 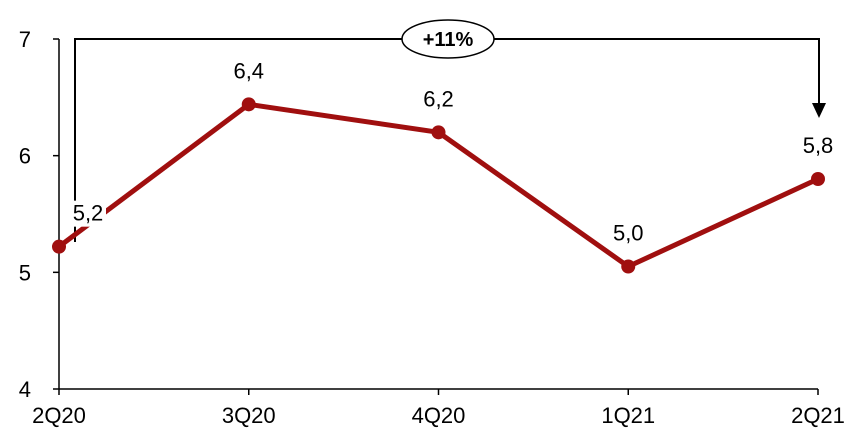 What do you see at coordinates (628, 415) in the screenshot?
I see `x-tick-label-1Q21: 1Q21` at bounding box center [628, 415].